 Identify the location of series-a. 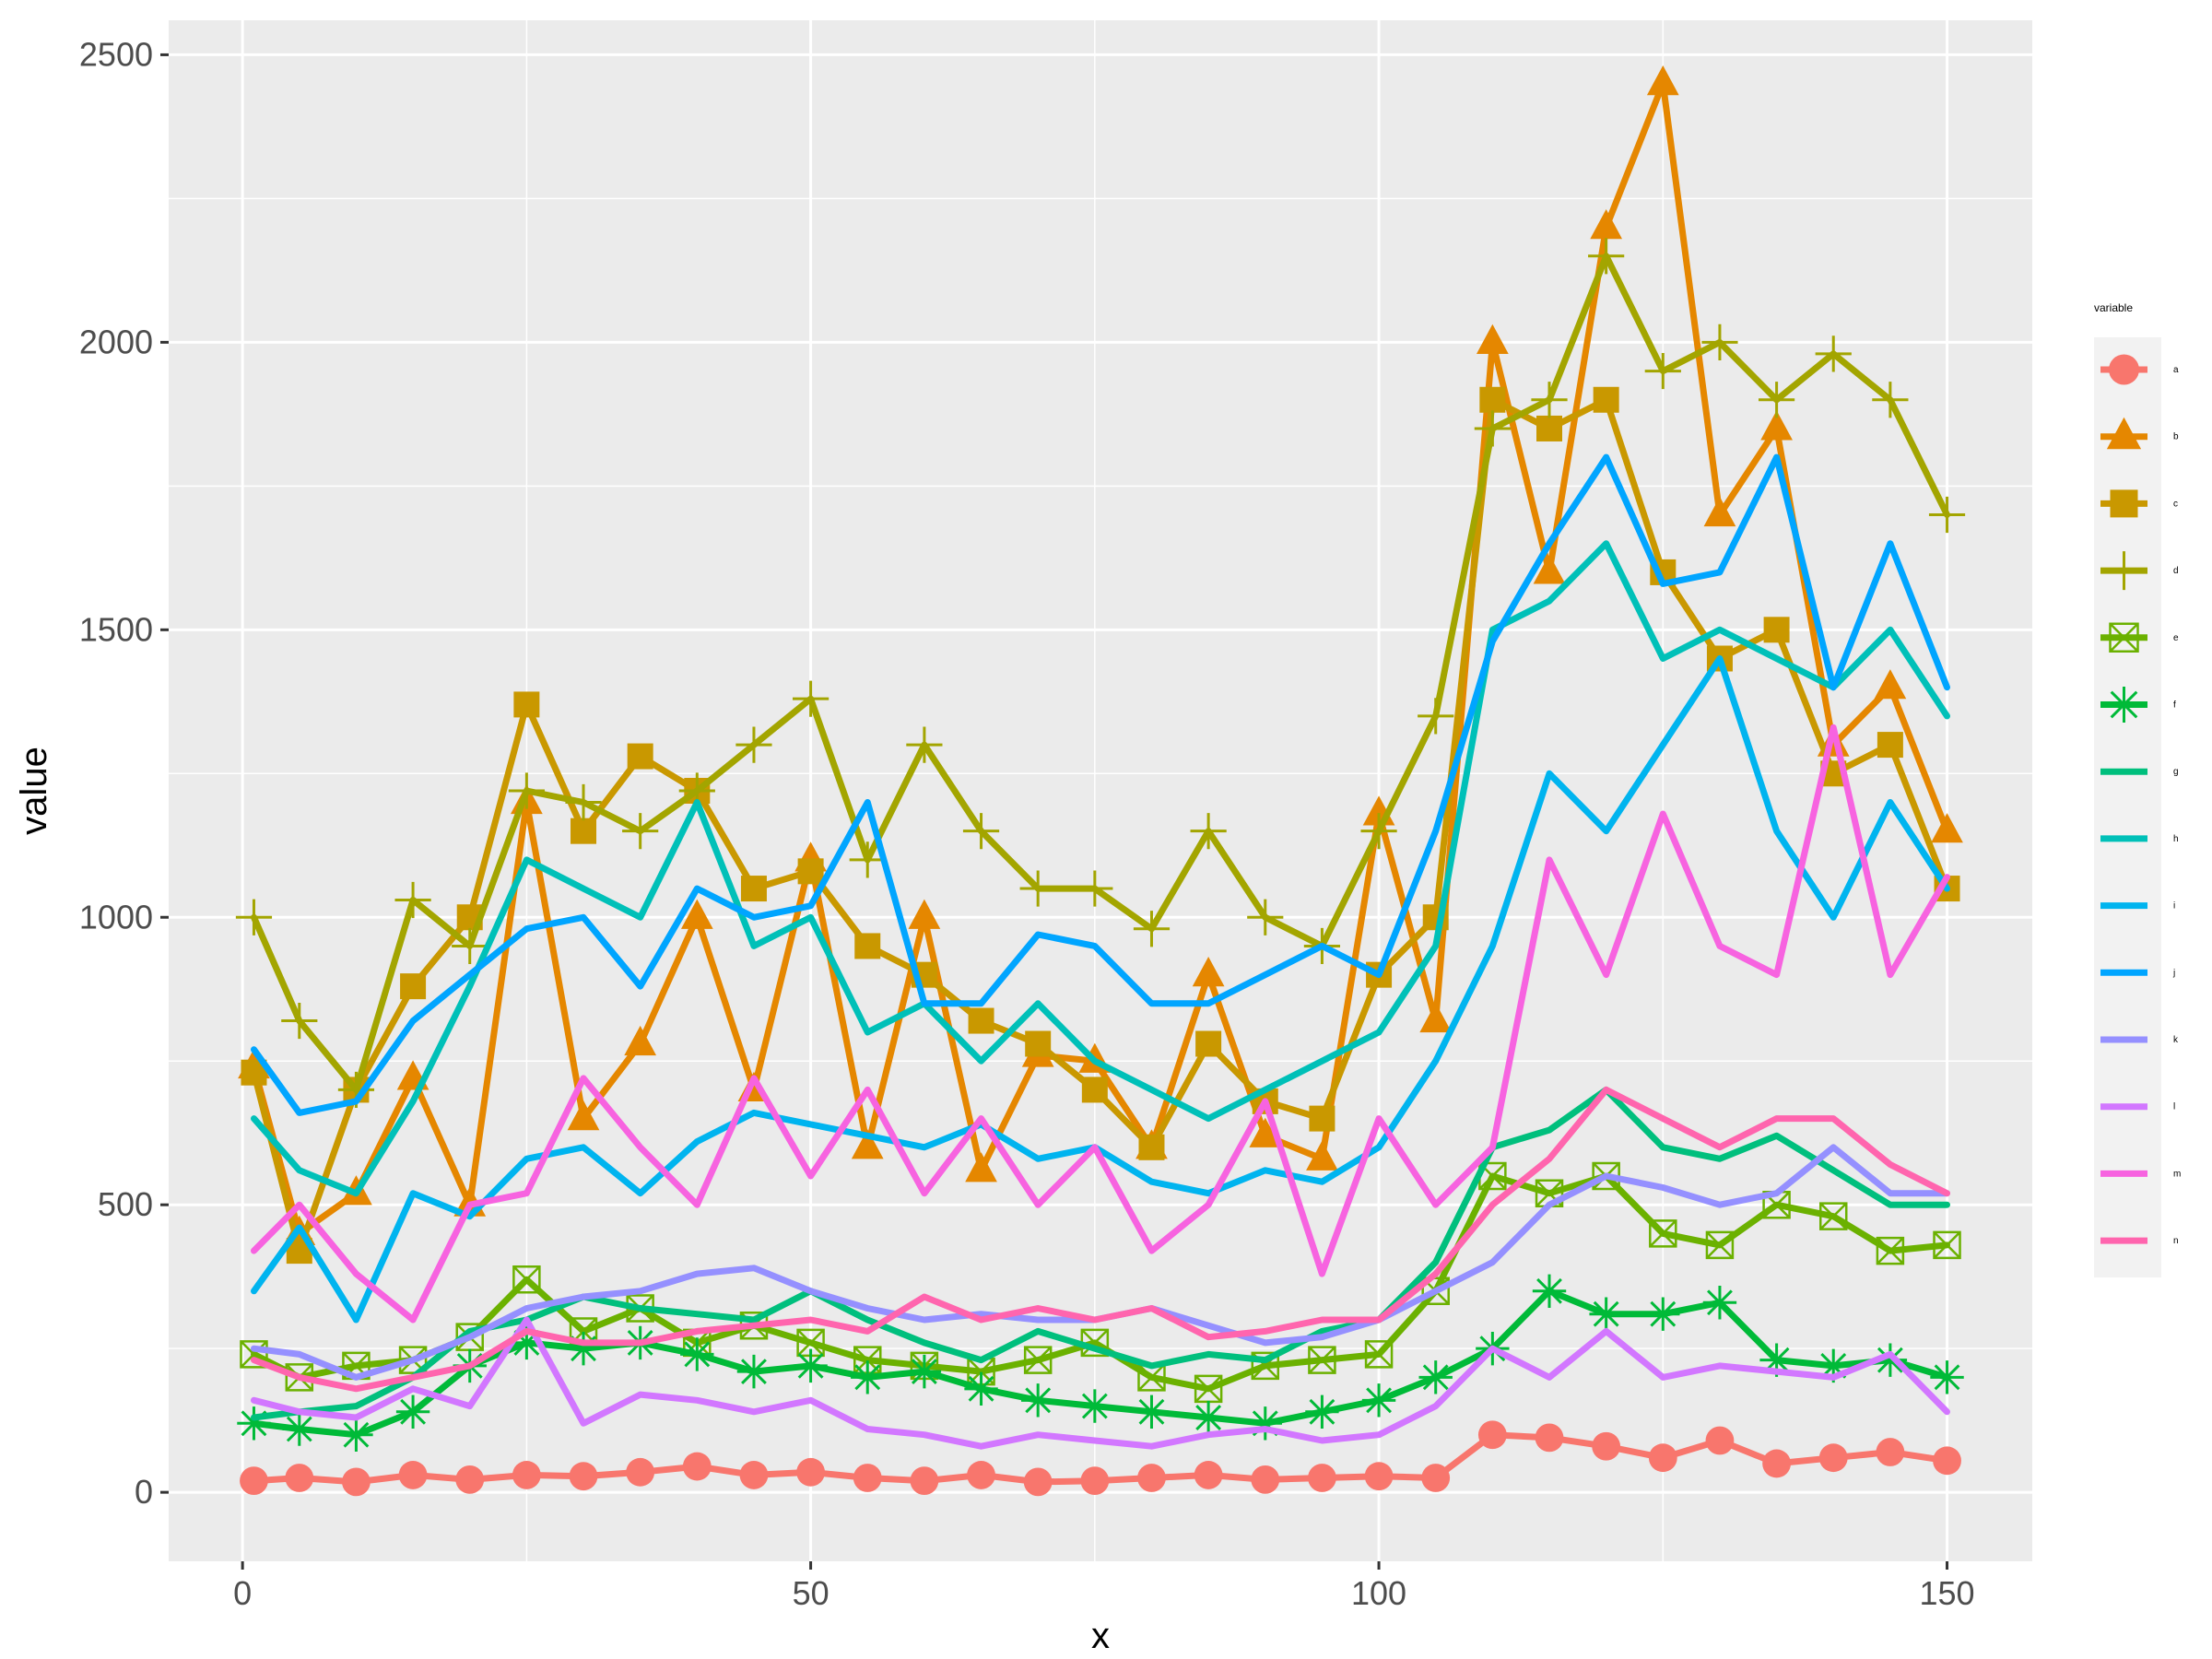
(1100, 1458).